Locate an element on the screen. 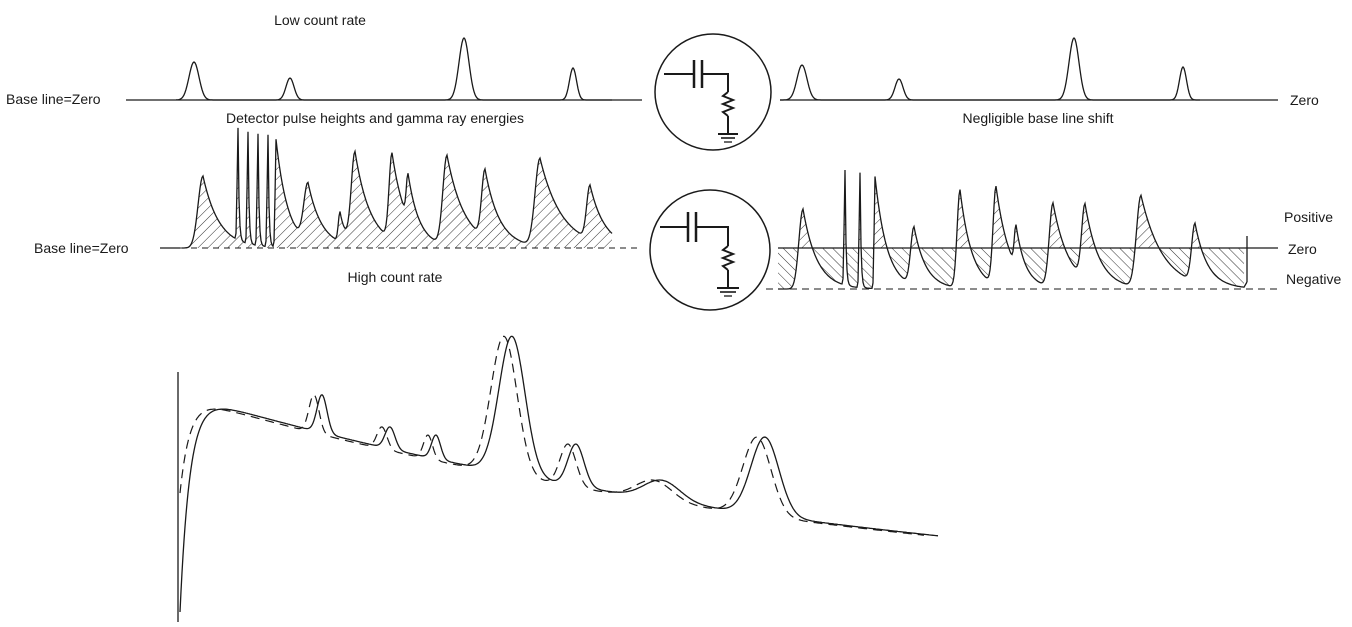 The height and width of the screenshot is (627, 1352). shifted-positive-fill is located at coordinates (1011, 209).